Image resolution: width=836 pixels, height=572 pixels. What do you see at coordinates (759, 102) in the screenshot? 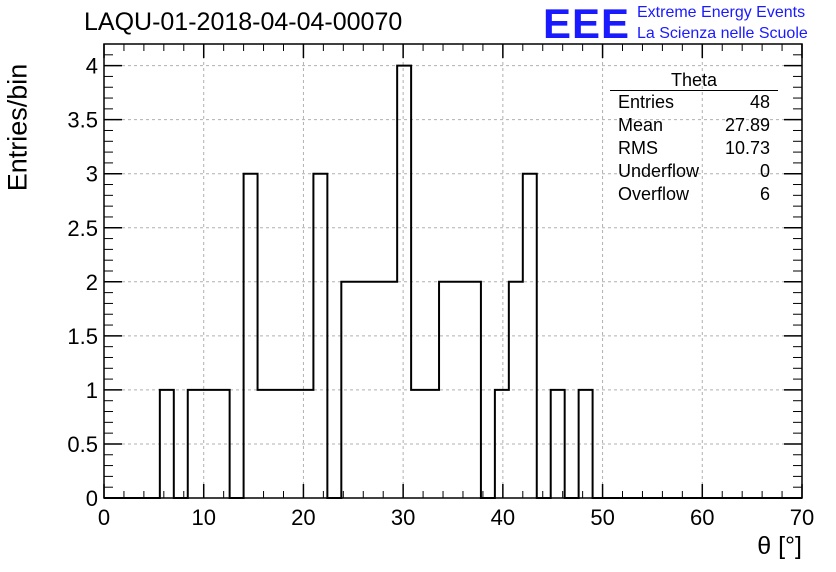
I see `stats-value: 48` at bounding box center [759, 102].